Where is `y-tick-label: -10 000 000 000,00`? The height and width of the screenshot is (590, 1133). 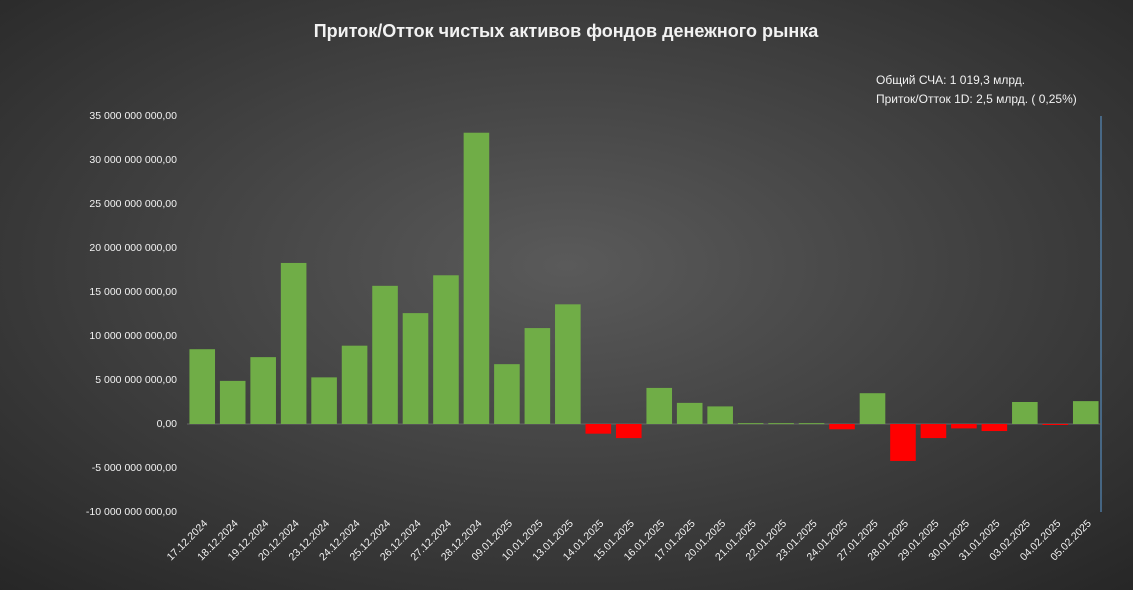
y-tick-label: -10 000 000 000,00 is located at coordinates (131, 512).